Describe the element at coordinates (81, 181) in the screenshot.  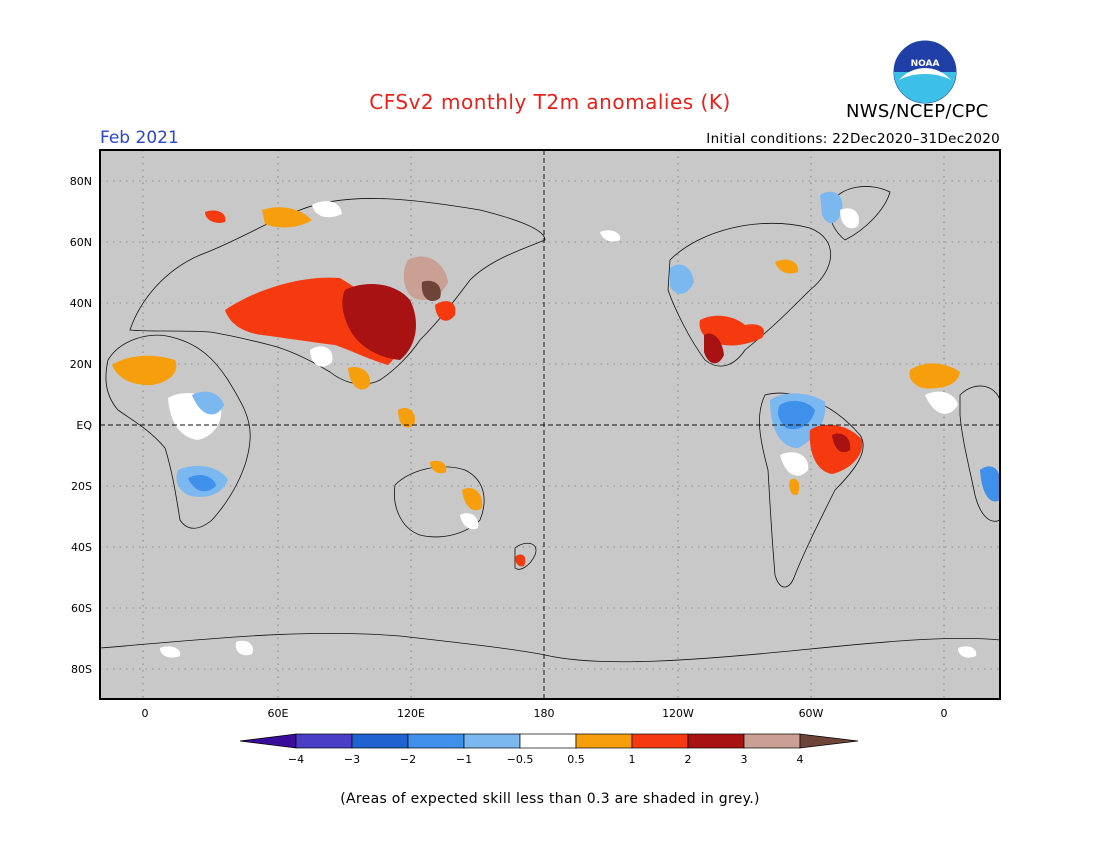
I see `lat-tick: 80N` at that location.